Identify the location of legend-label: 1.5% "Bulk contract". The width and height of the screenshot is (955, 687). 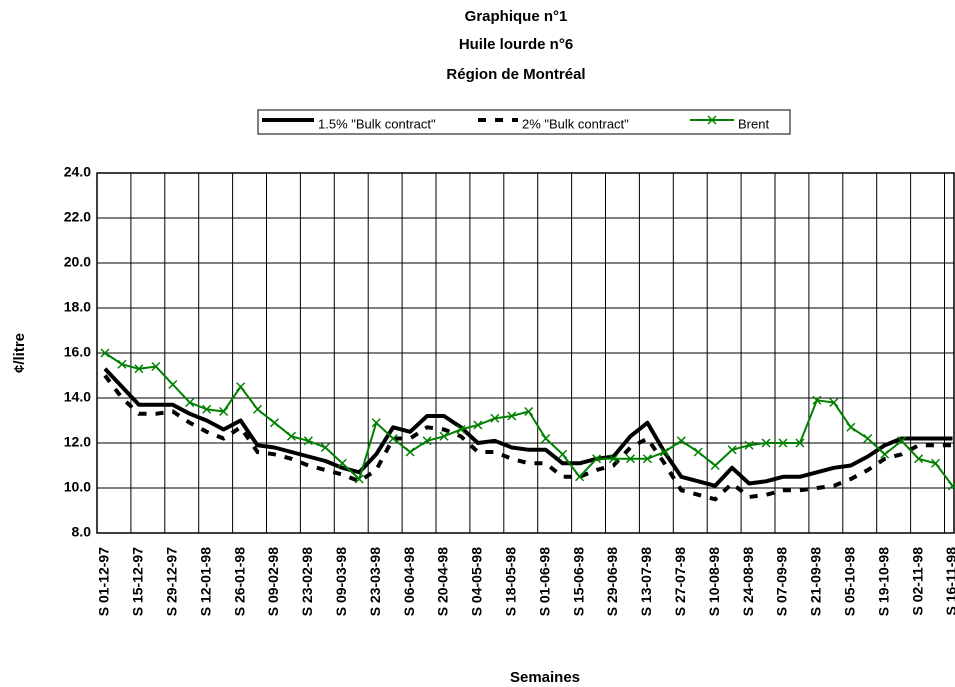
(377, 123).